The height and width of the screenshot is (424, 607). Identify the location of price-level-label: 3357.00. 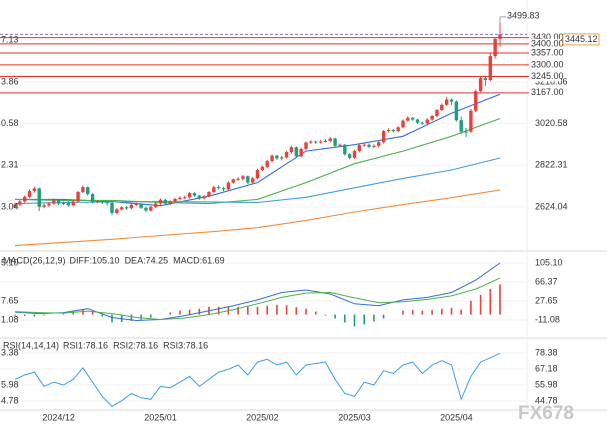
(547, 52).